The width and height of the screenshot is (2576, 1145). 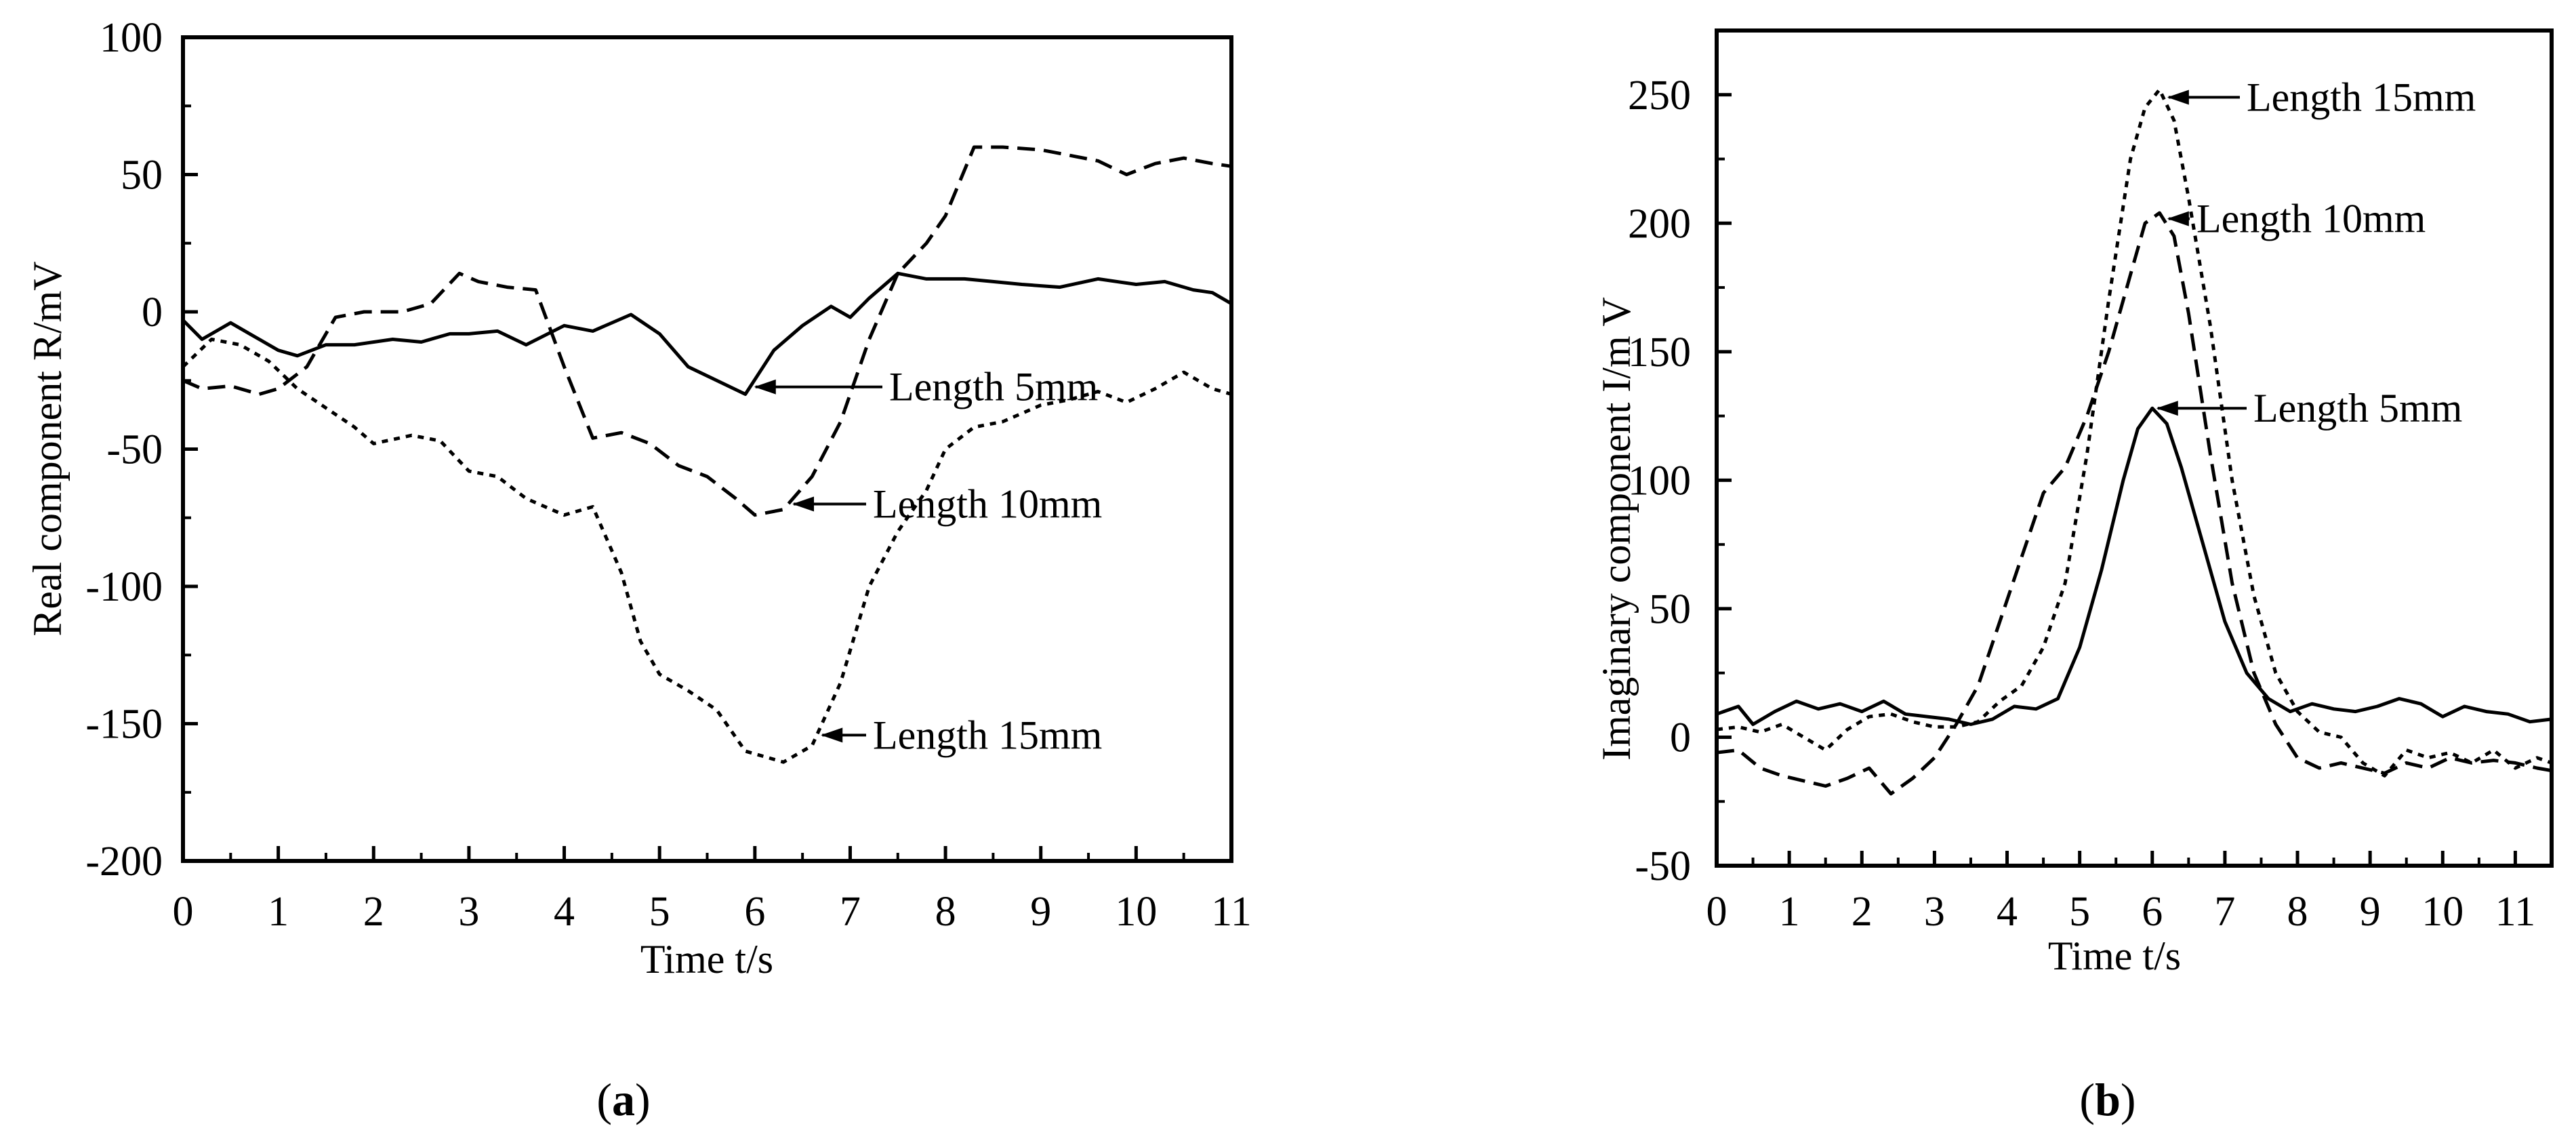 I want to click on panel-a-x-tick-label: 0, so click(x=183, y=912).